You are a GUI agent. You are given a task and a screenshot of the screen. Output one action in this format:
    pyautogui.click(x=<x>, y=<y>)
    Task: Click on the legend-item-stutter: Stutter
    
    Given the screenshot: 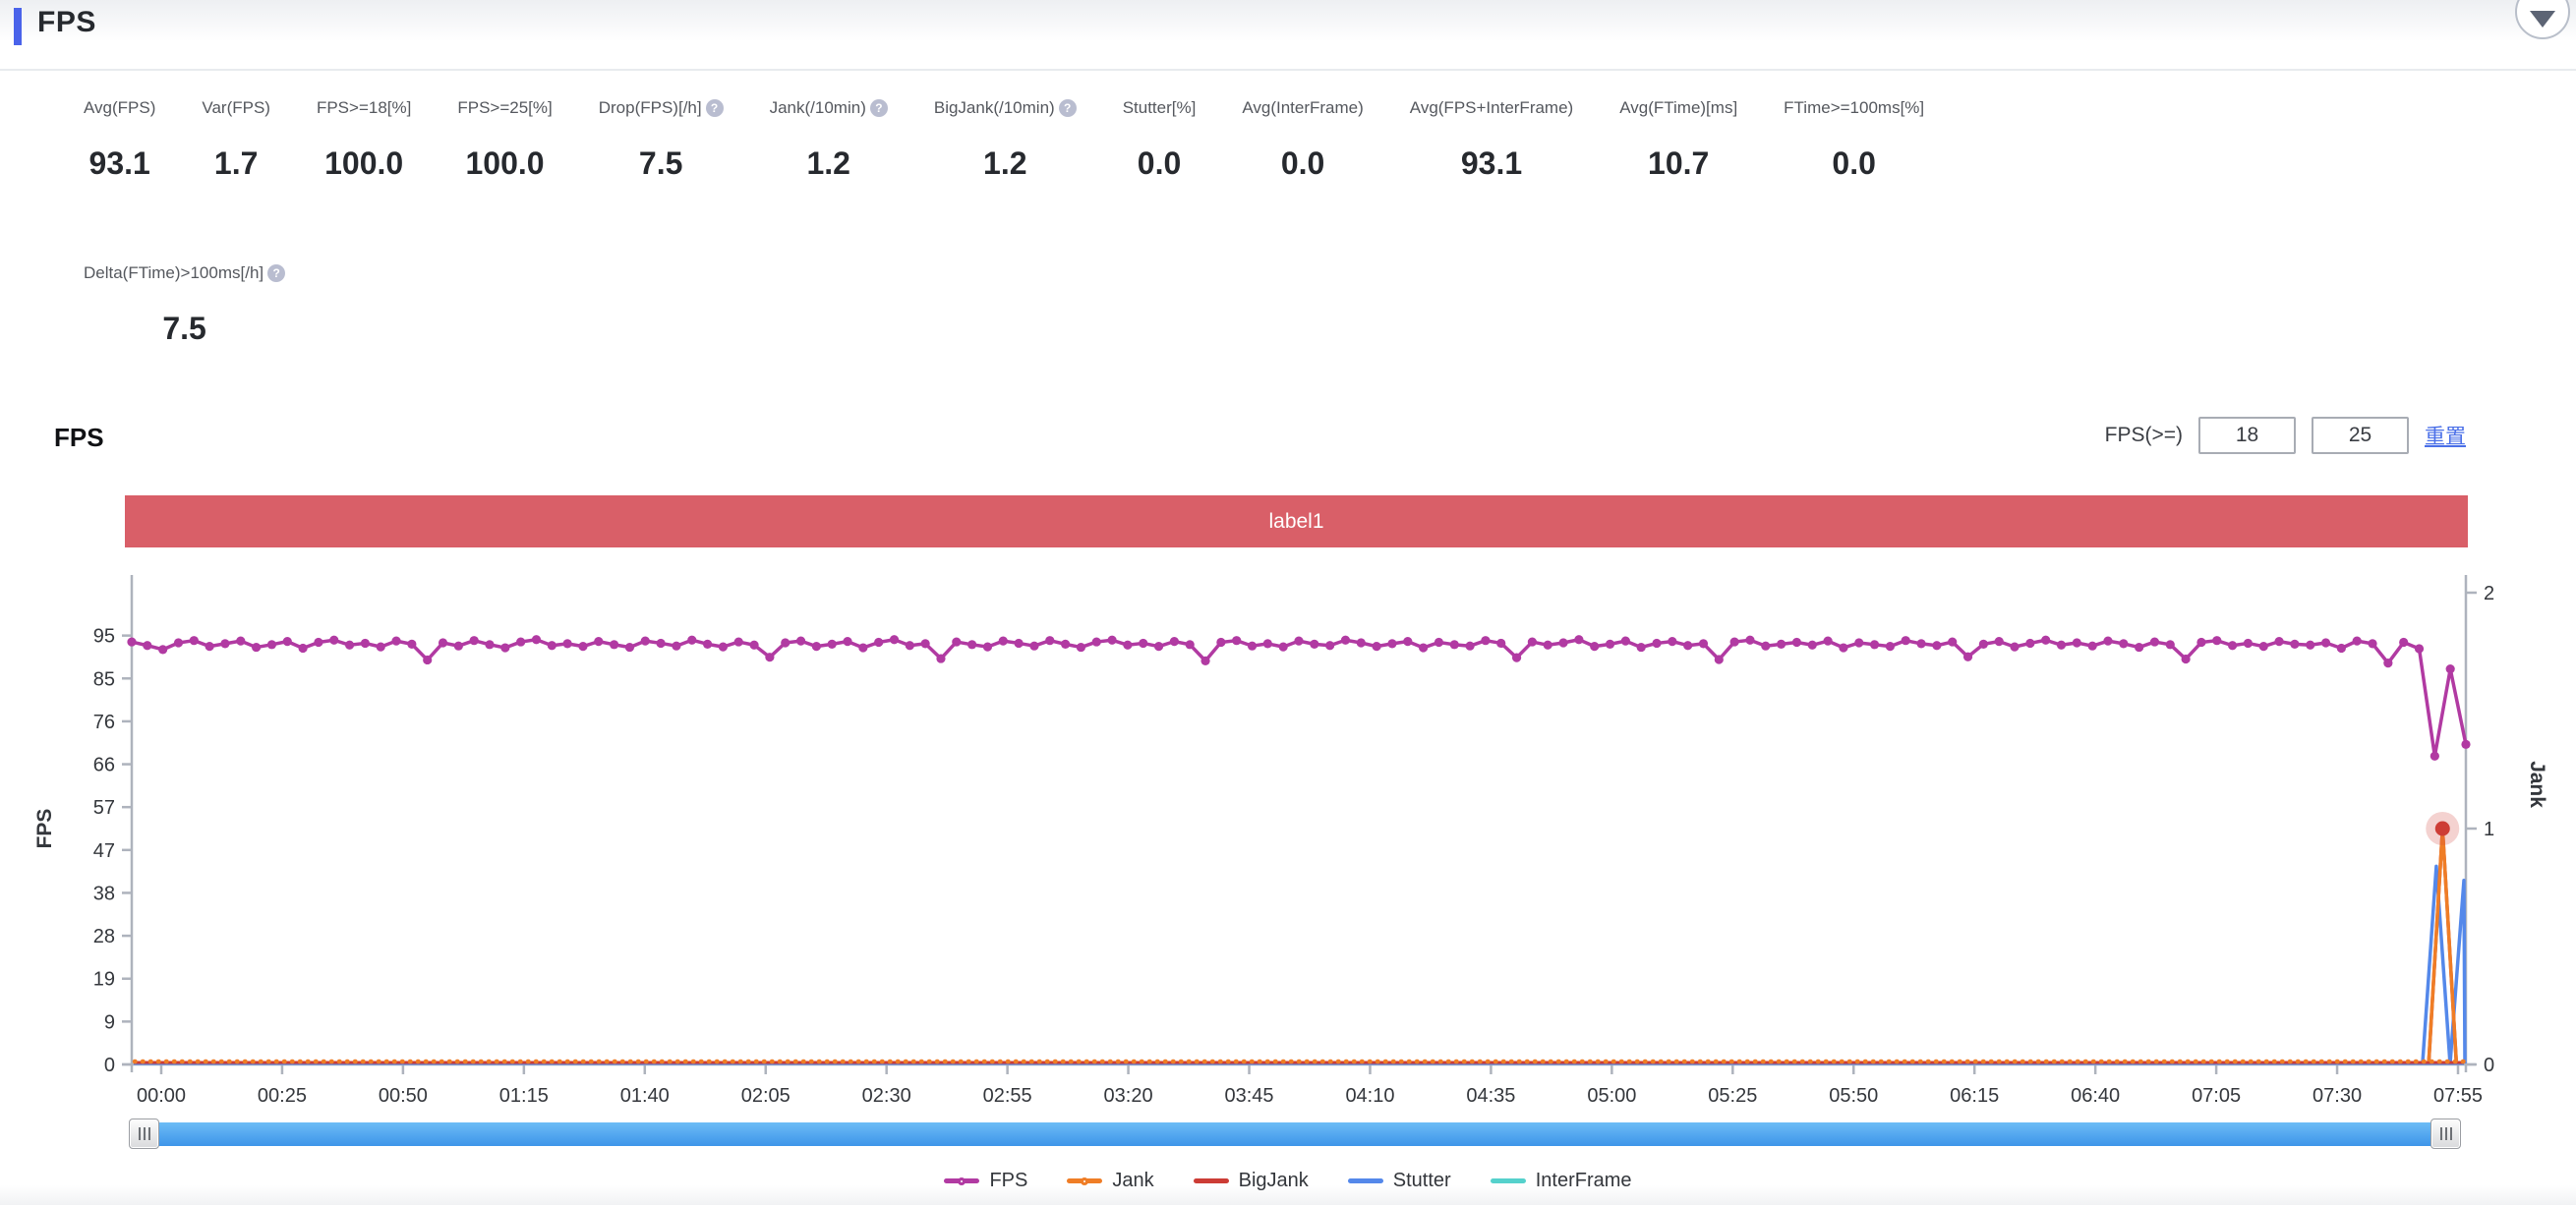 What is the action you would take?
    pyautogui.click(x=1399, y=1181)
    